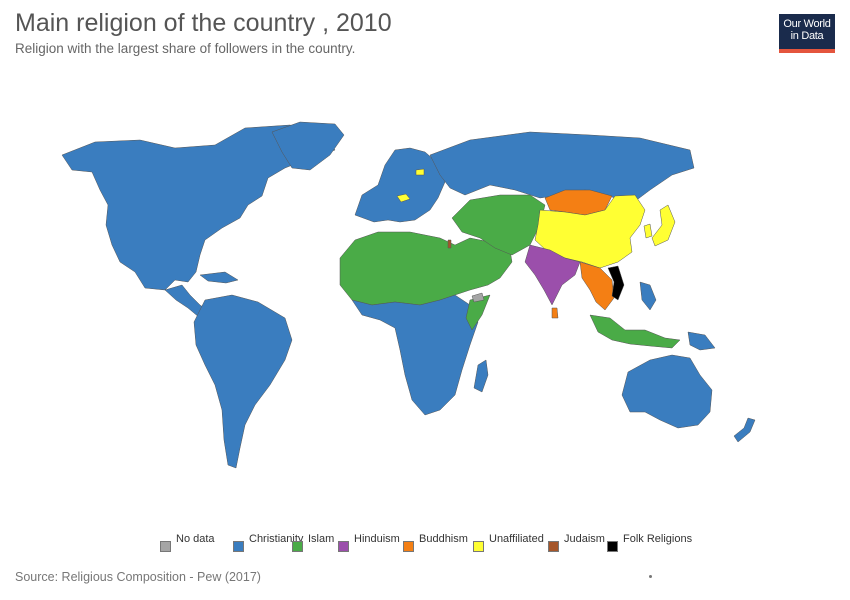 This screenshot has width=850, height=600. I want to click on region-new-zealand, so click(744, 430).